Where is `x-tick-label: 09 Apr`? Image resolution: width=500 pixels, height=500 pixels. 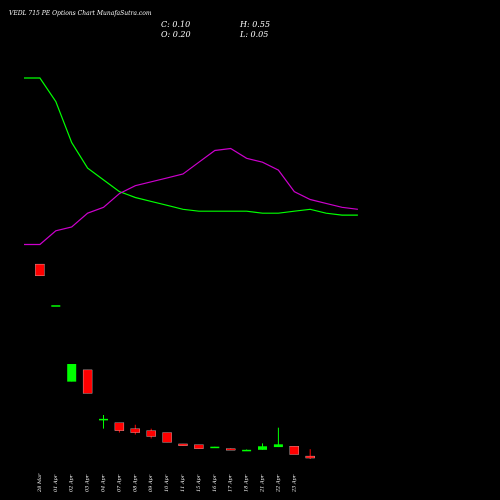 x-tick-label: 09 Apr is located at coordinates (151, 483).